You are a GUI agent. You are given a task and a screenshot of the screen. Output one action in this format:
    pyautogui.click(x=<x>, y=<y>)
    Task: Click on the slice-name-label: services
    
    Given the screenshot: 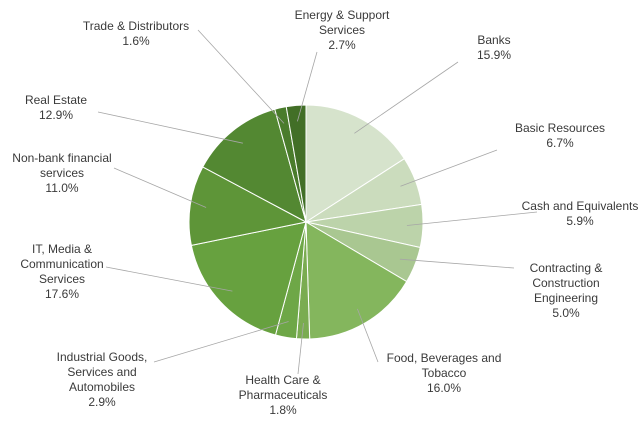 What is the action you would take?
    pyautogui.click(x=62, y=173)
    